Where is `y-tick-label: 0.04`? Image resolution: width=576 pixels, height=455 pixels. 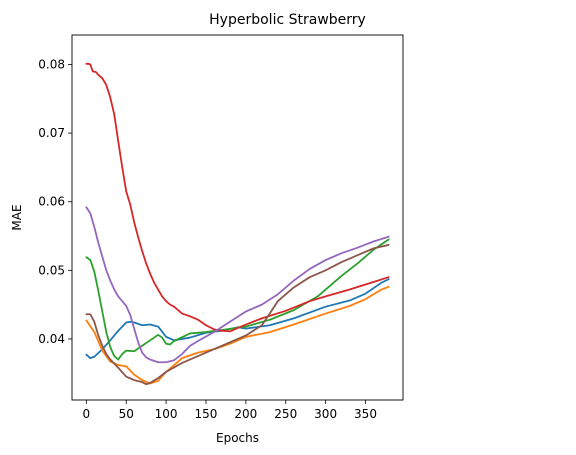
y-tick-label: 0.04 is located at coordinates (51, 339).